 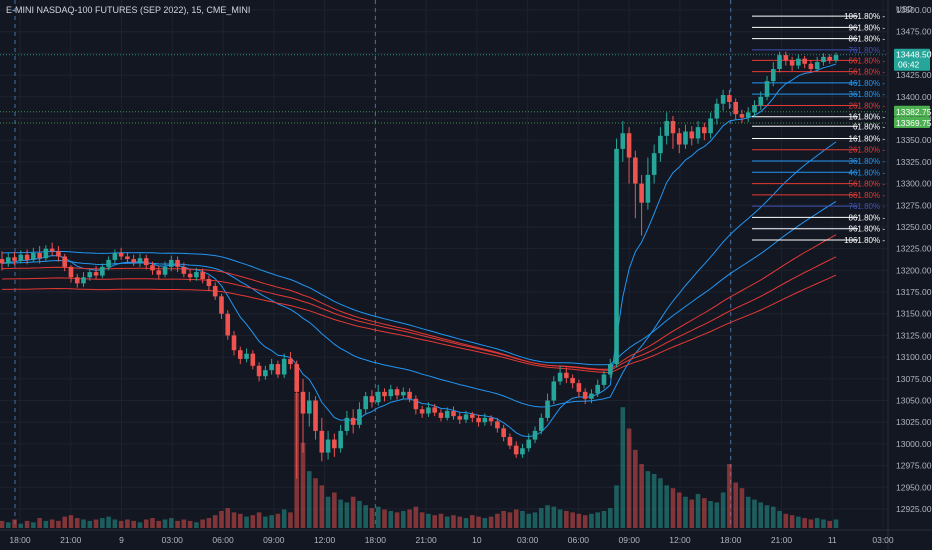 I want to click on time-tick-label: 09:00, so click(x=274, y=540).